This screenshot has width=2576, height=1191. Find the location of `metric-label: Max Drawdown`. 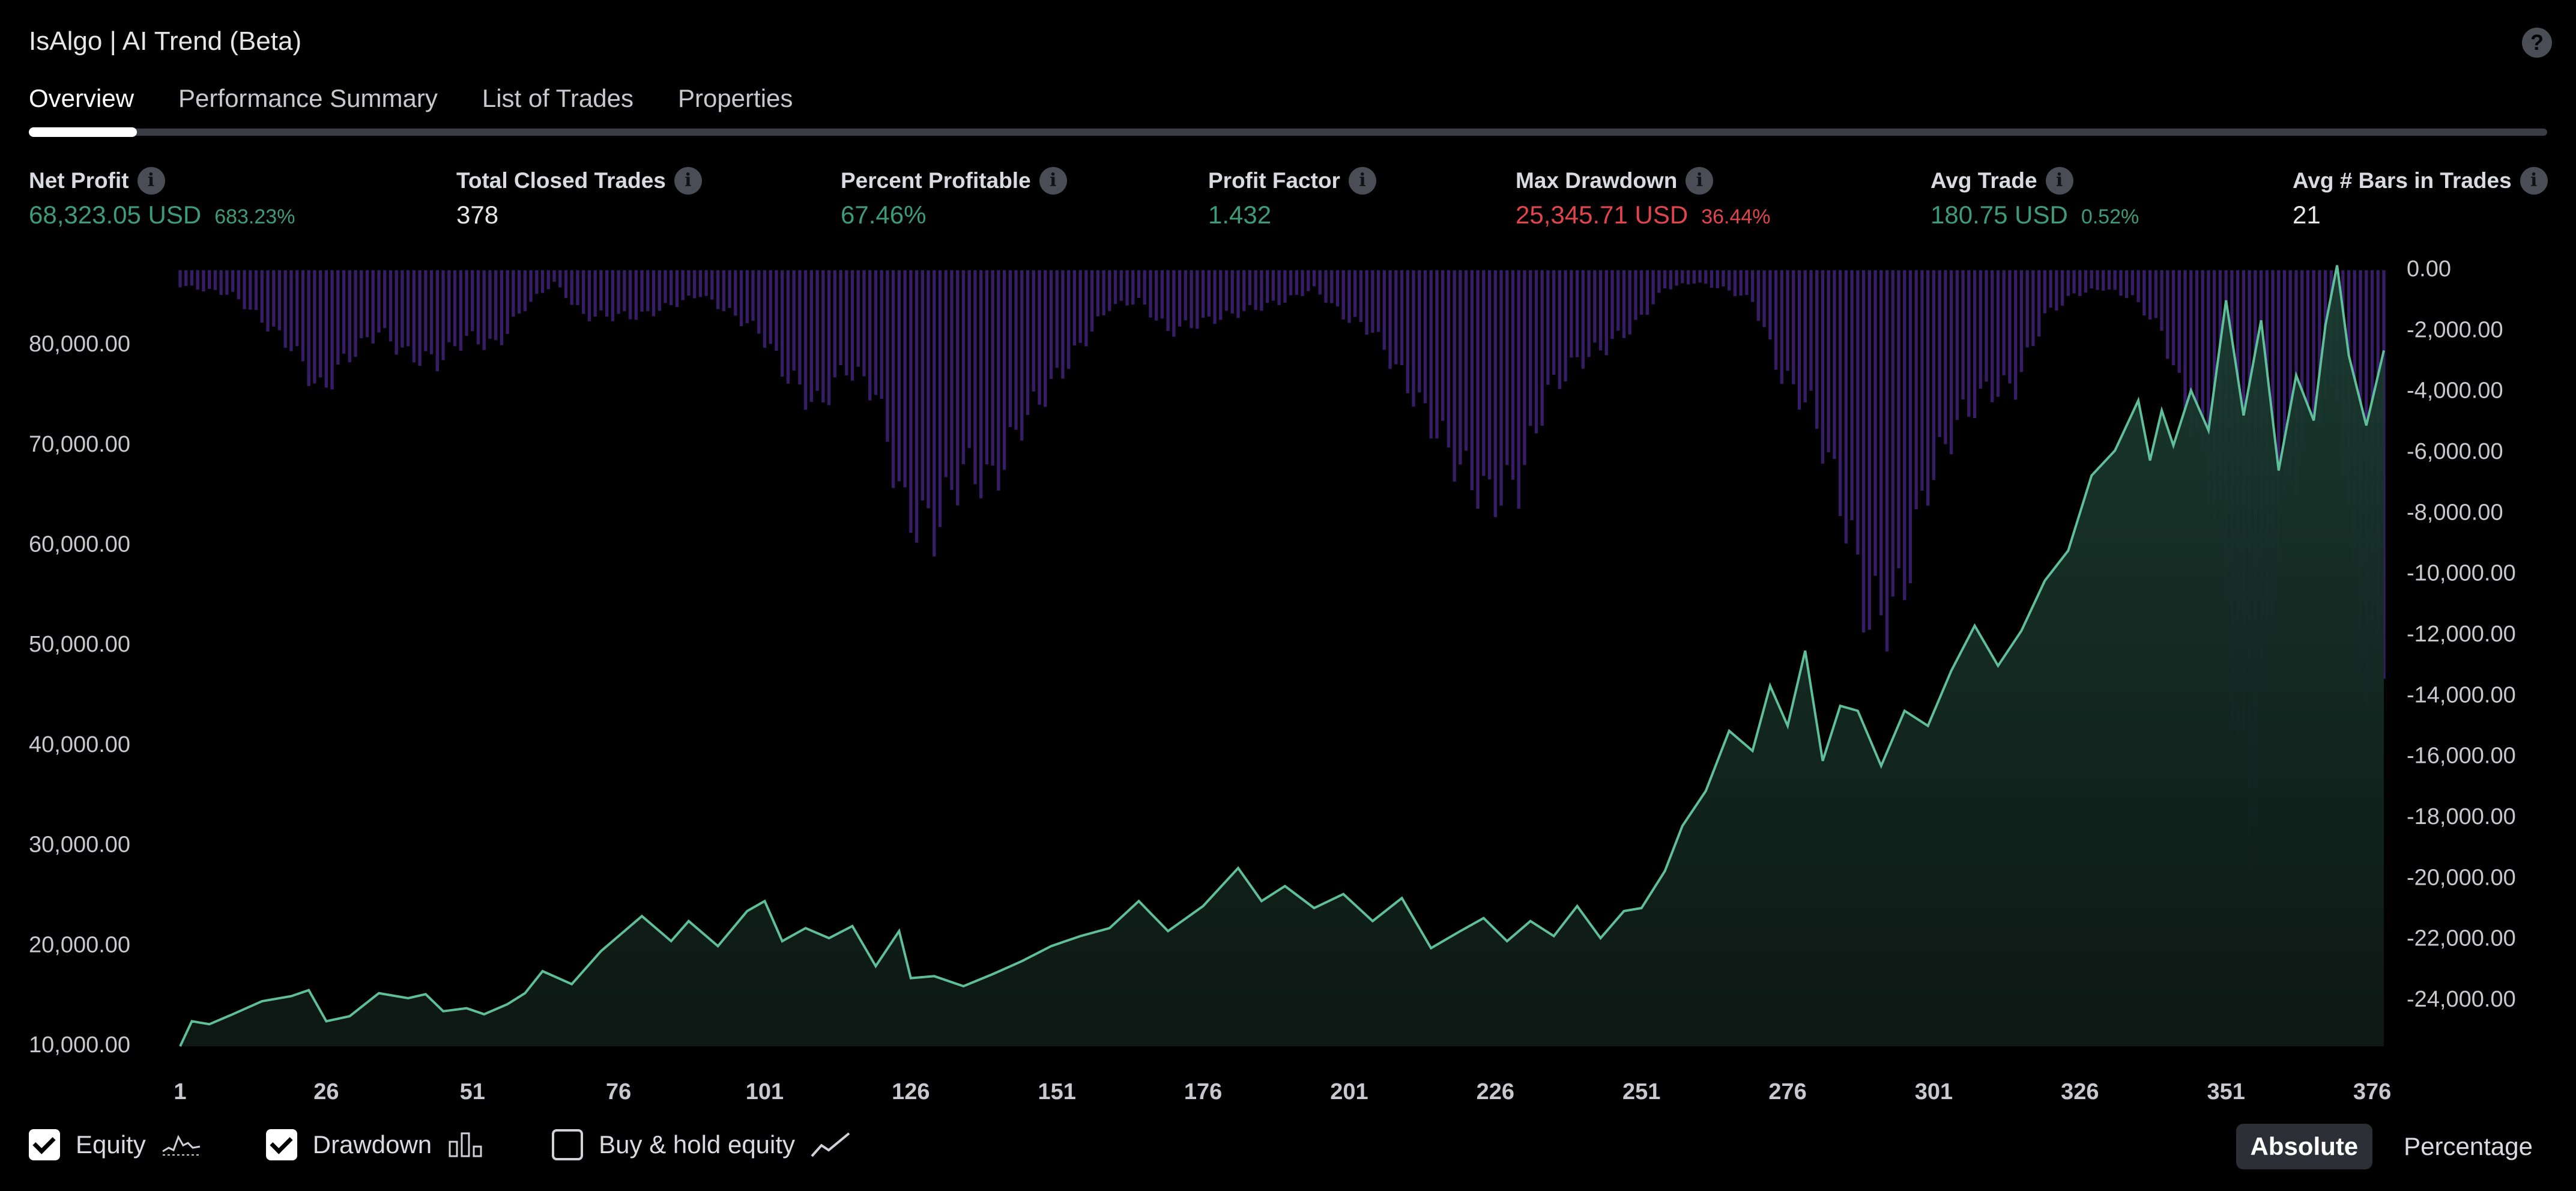

metric-label: Max Drawdown is located at coordinates (1597, 180).